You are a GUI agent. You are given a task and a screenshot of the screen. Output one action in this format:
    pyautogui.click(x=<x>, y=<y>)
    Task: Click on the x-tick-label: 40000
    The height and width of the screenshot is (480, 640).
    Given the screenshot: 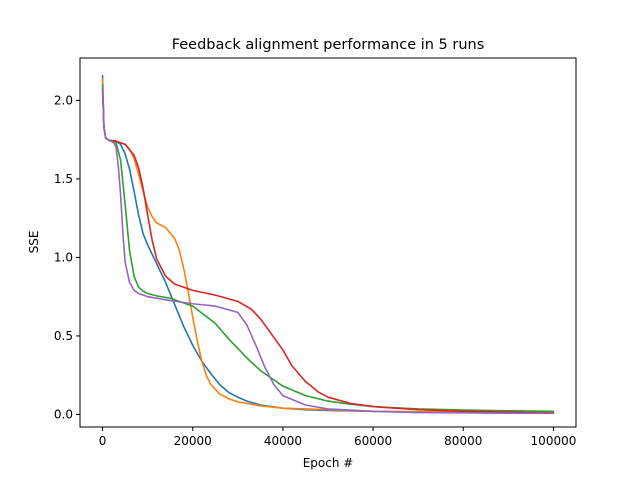 What is the action you would take?
    pyautogui.click(x=283, y=441)
    